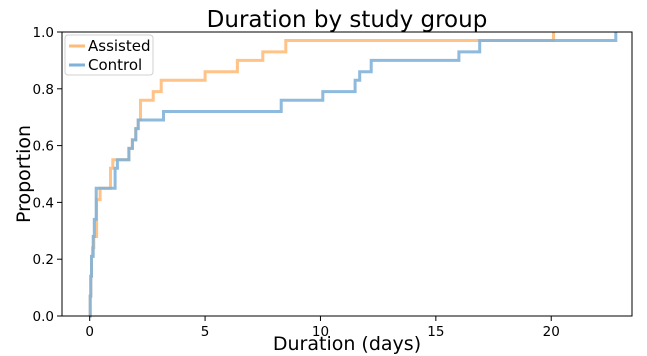  I want to click on y-tick-label: 0.6, so click(43, 147).